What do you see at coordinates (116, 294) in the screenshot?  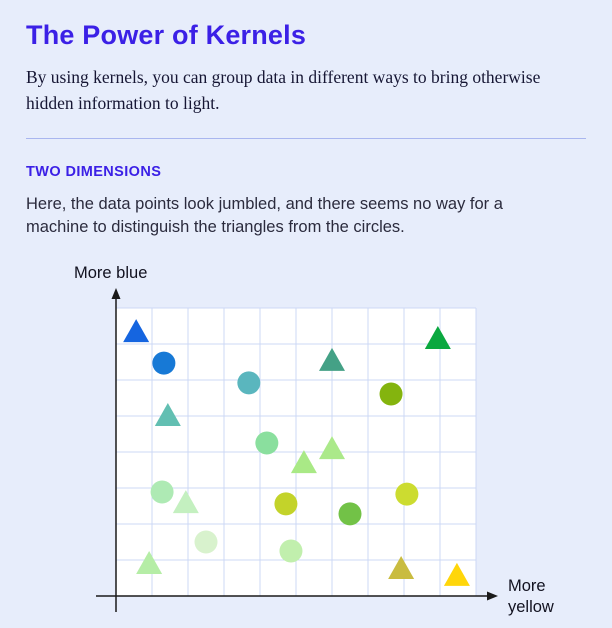 I see `y-axis-arrow-icon` at bounding box center [116, 294].